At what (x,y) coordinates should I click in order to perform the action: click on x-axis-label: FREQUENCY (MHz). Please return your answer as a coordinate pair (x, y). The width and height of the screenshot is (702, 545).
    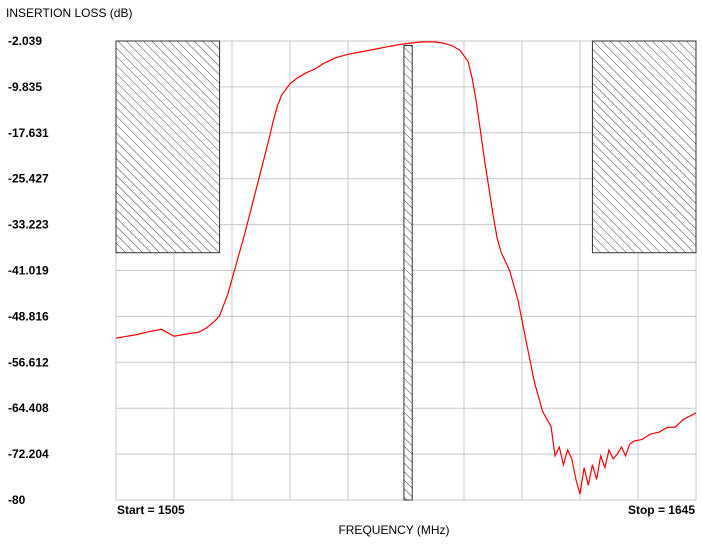
    Looking at the image, I should click on (393, 530).